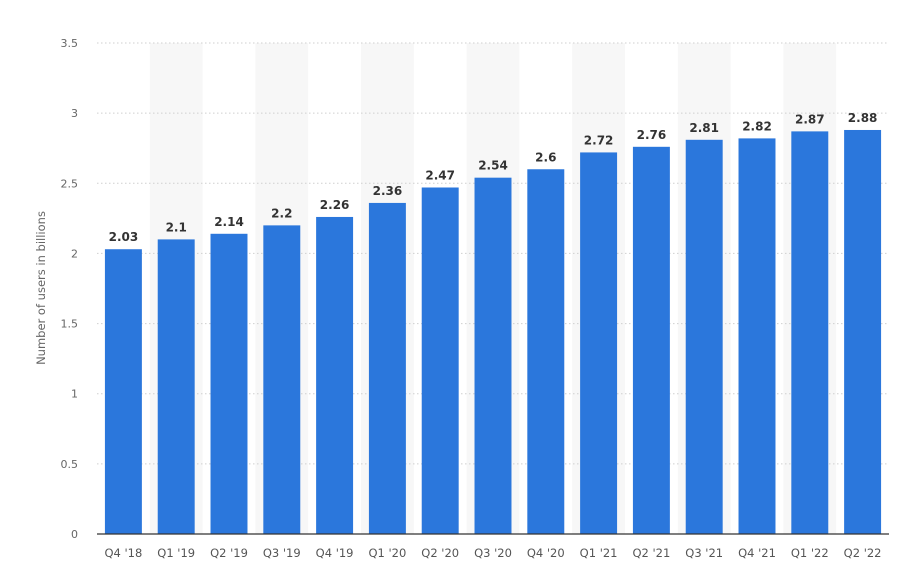 Image resolution: width=904 pixels, height=568 pixels. I want to click on y-axis-title: Number of users in billions, so click(41, 288).